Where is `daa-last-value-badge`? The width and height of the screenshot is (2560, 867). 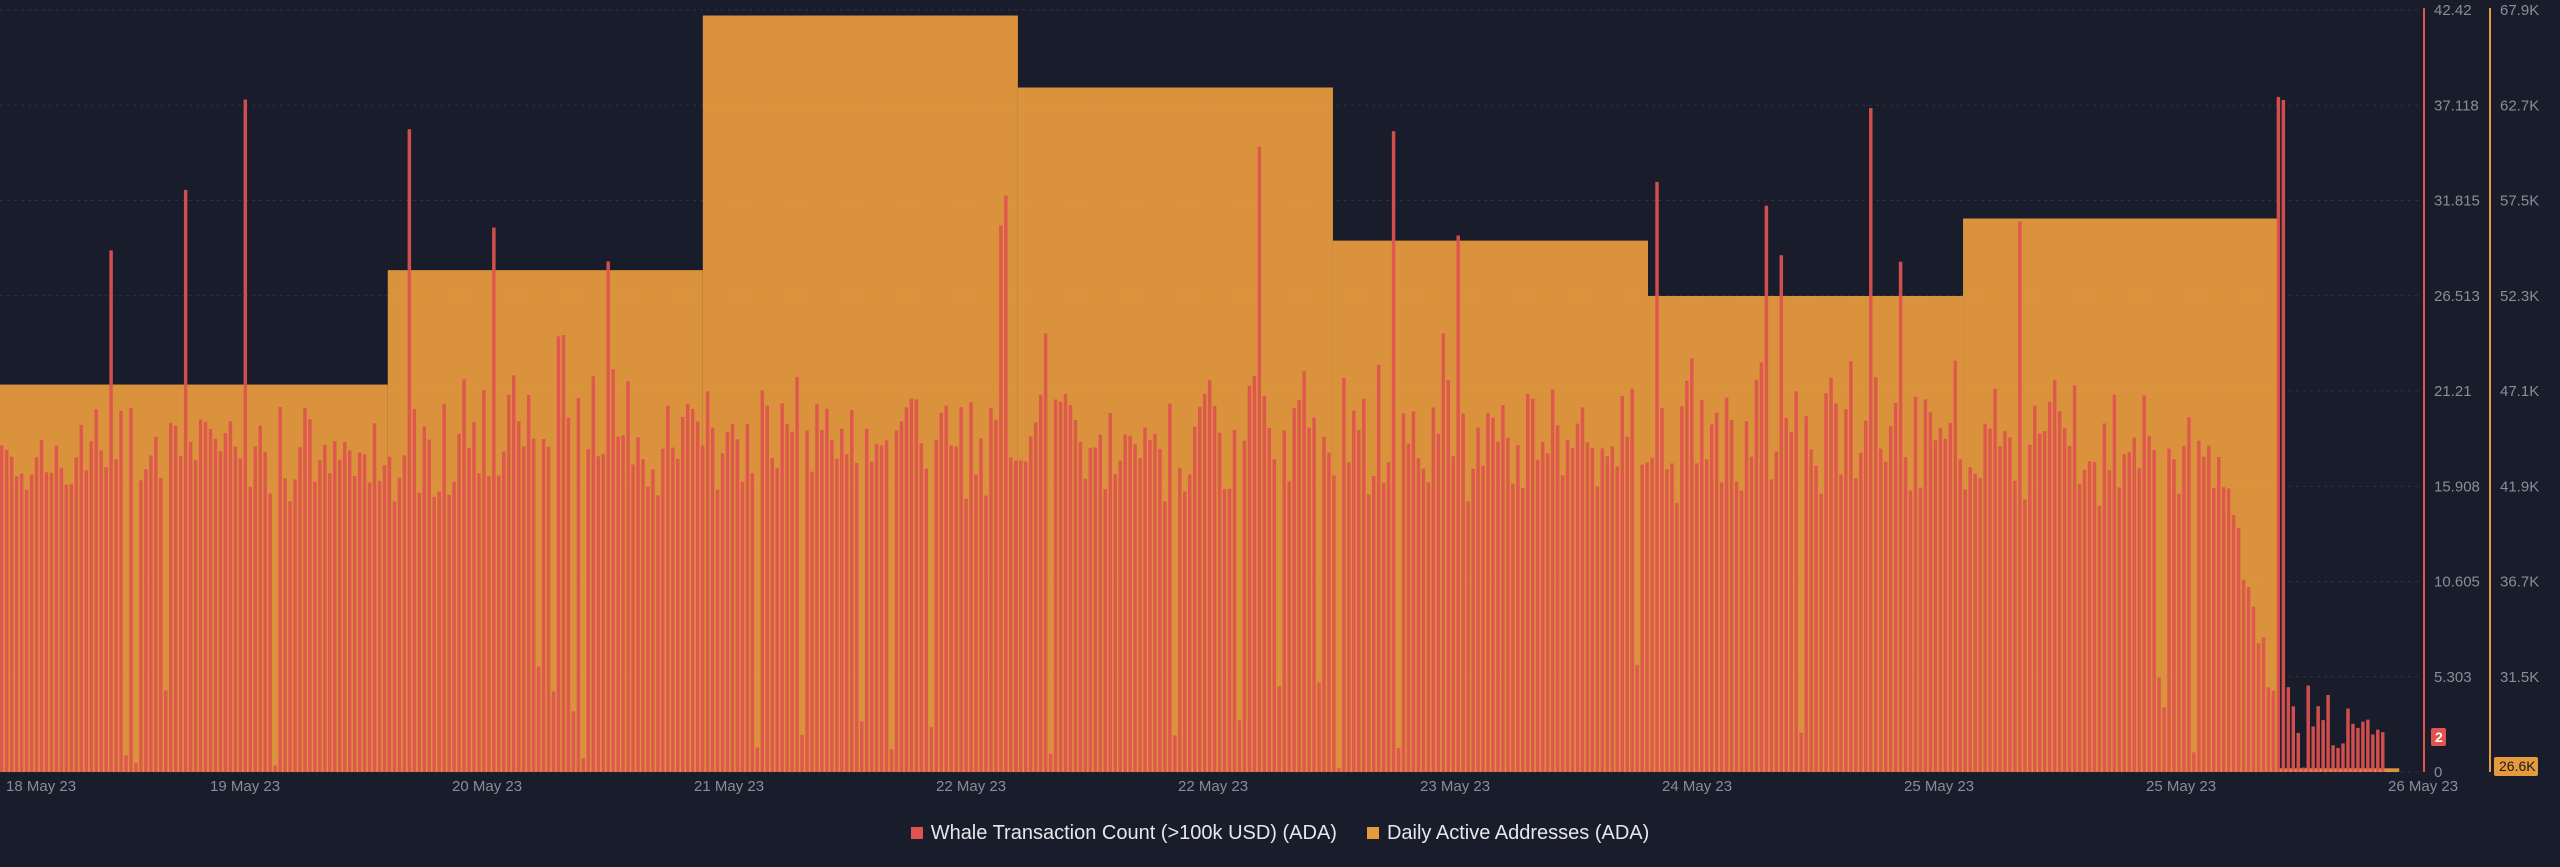 daa-last-value-badge is located at coordinates (2516, 766).